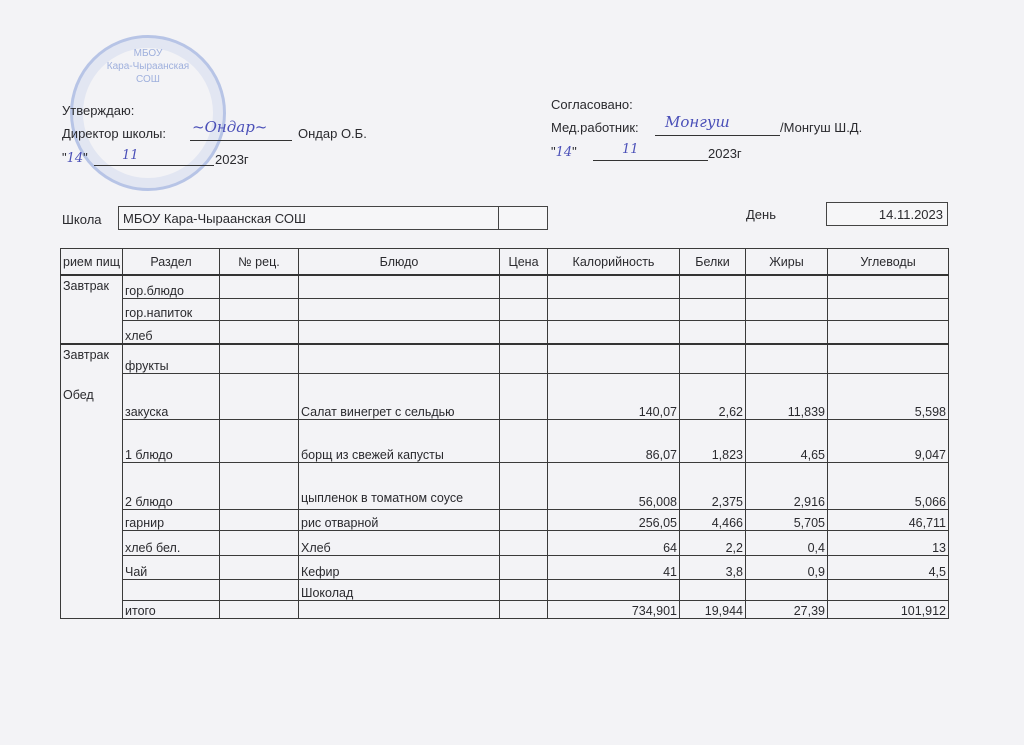  What do you see at coordinates (505, 519) in the screenshot?
I see `table-row: гарнир рис отварной 256,05 4,466 5,705 46,711` at bounding box center [505, 519].